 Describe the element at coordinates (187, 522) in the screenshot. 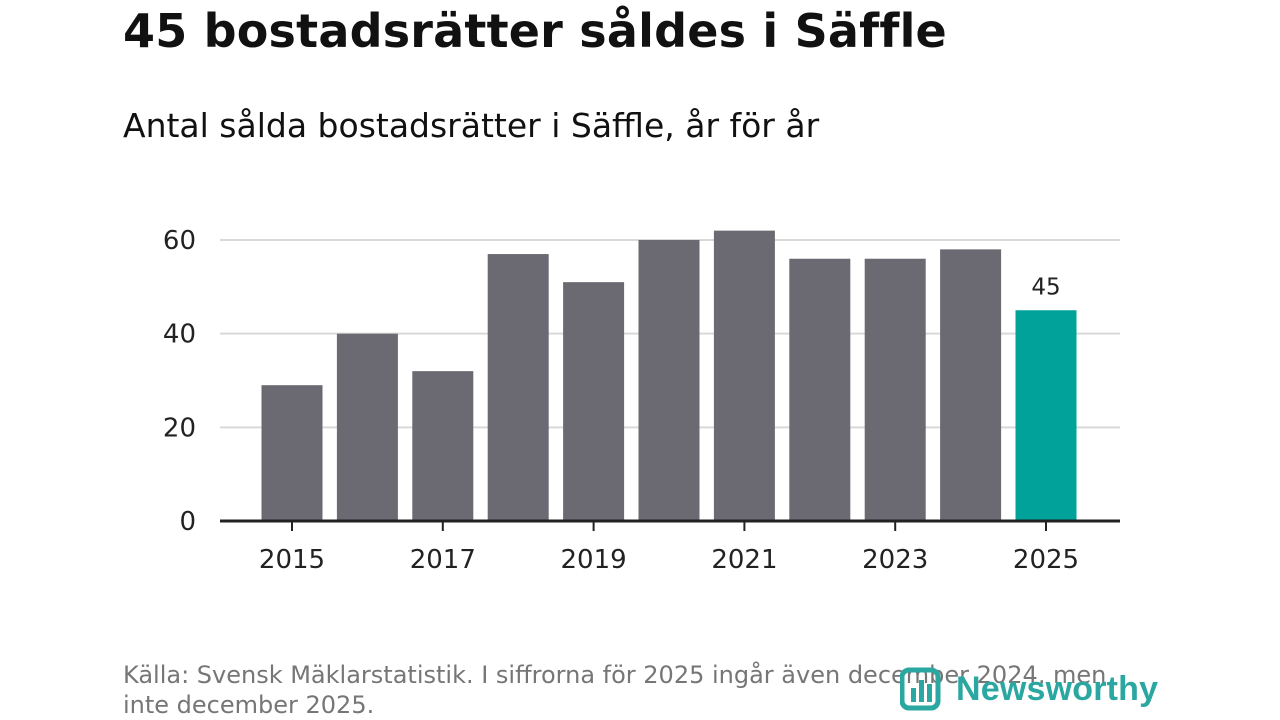

I see `y-tick-label: 0` at that location.